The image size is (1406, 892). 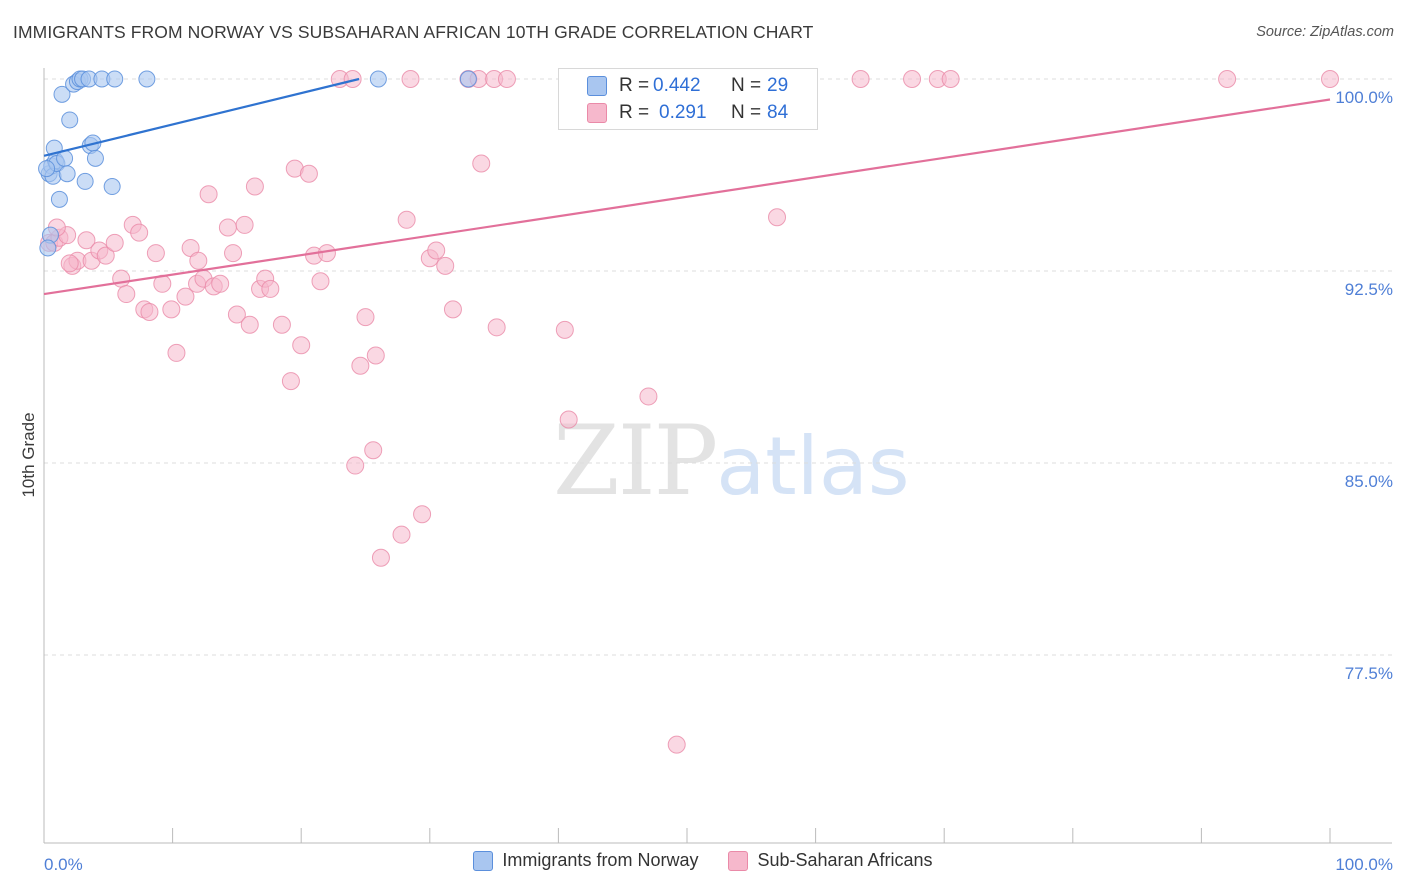 I want to click on trendline-norway, so click(x=201, y=117).